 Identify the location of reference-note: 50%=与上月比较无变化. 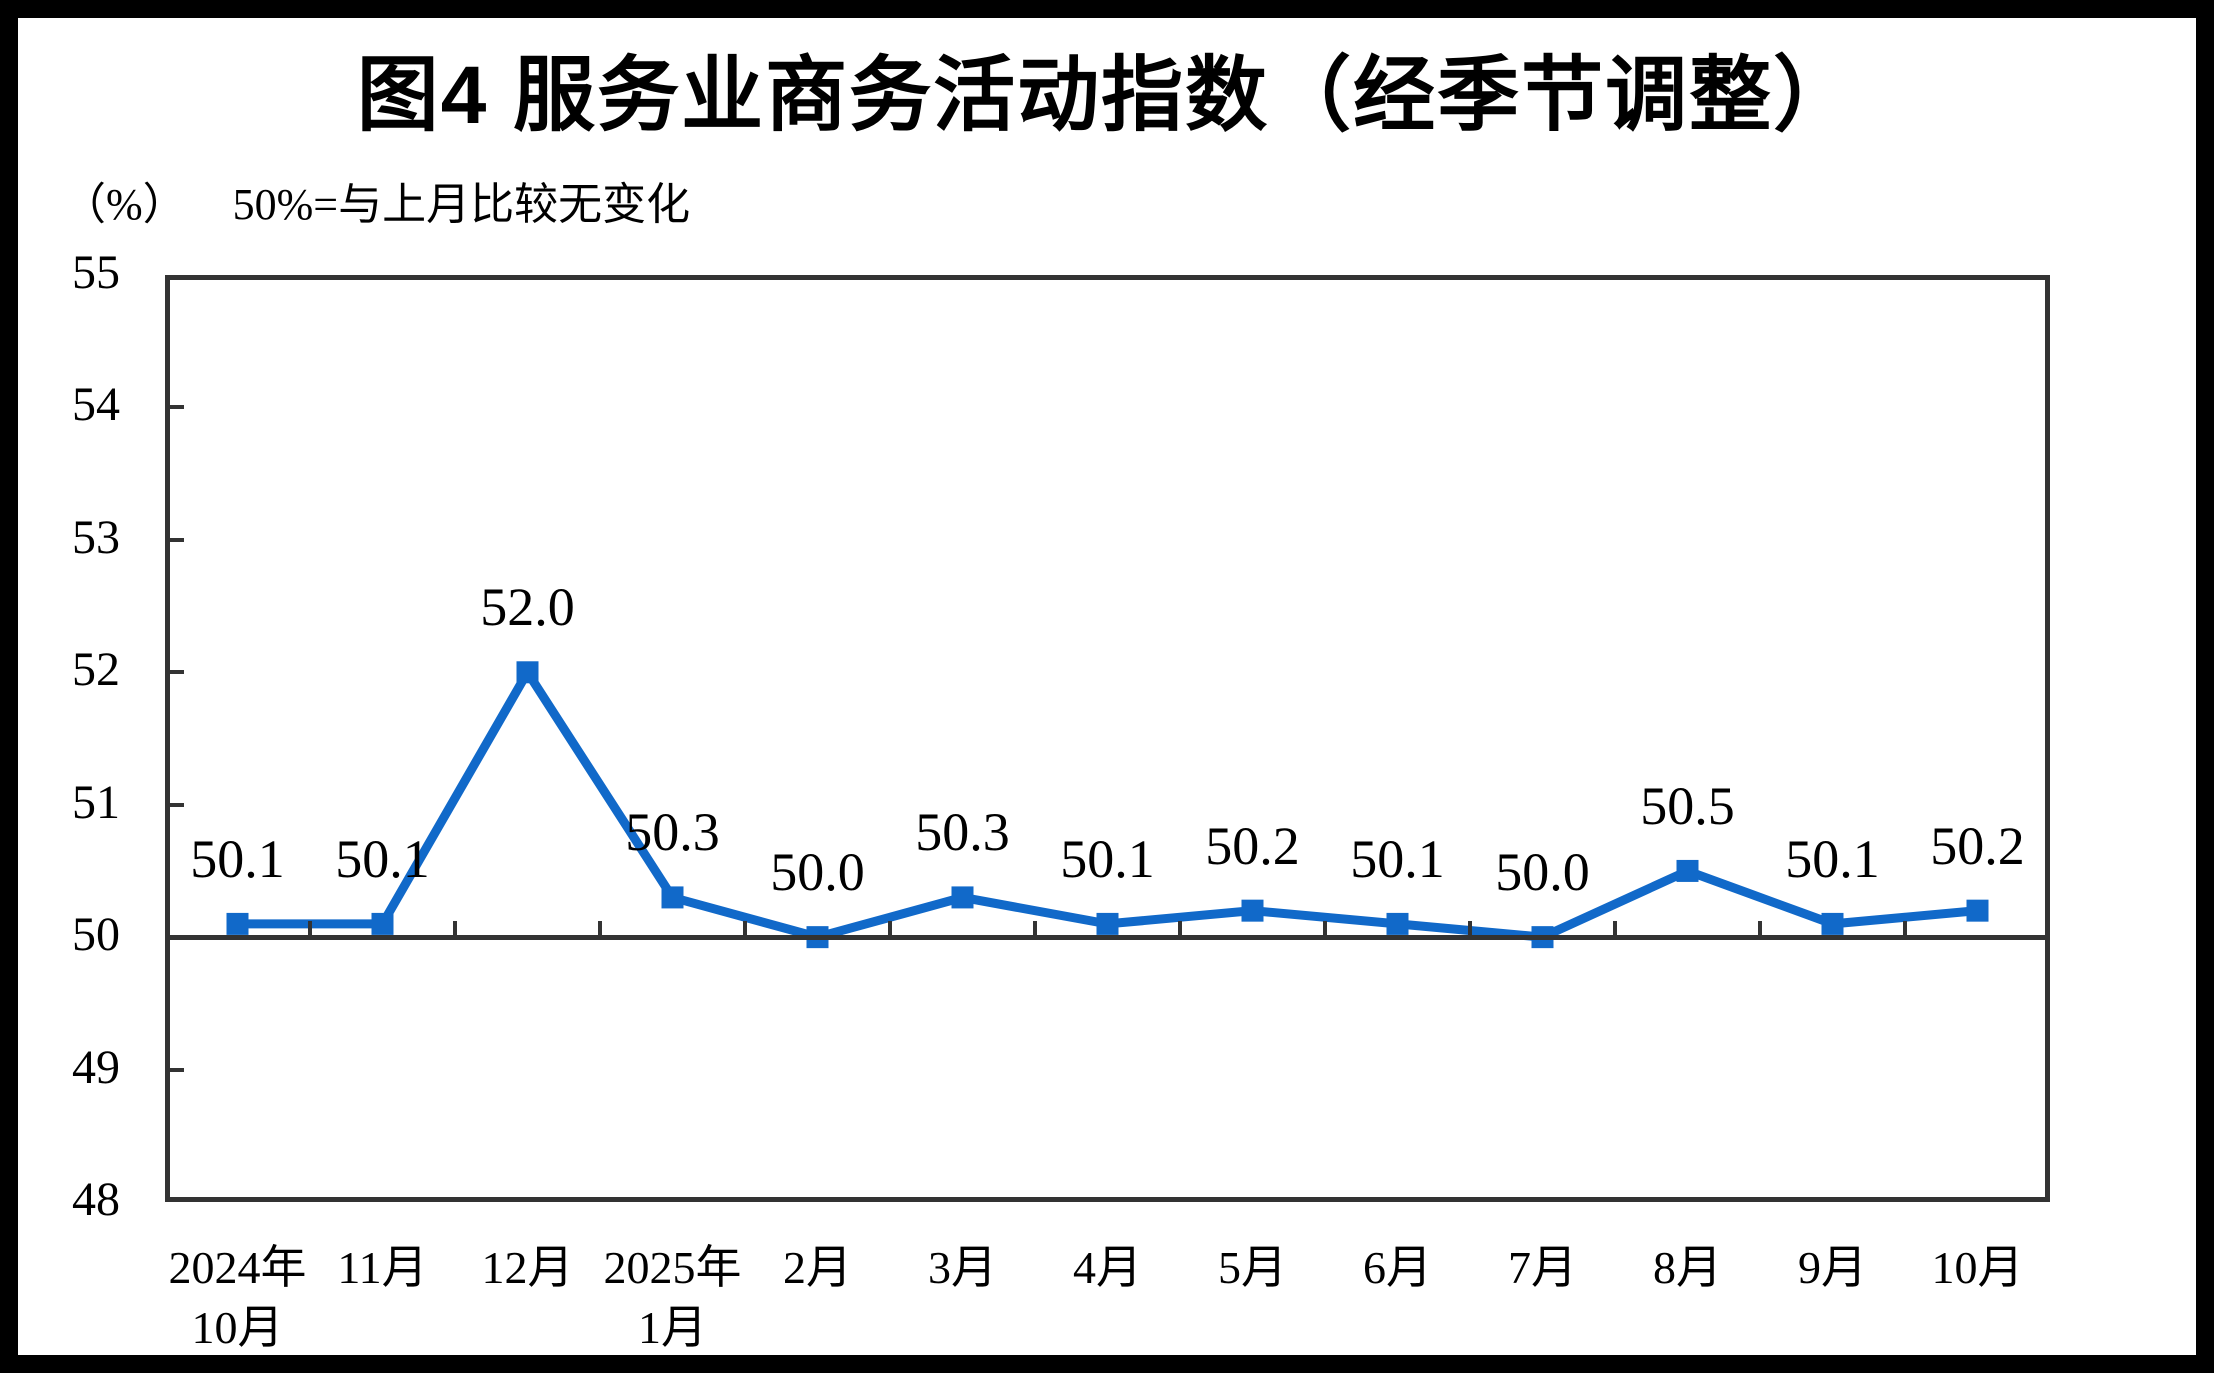
(461, 204).